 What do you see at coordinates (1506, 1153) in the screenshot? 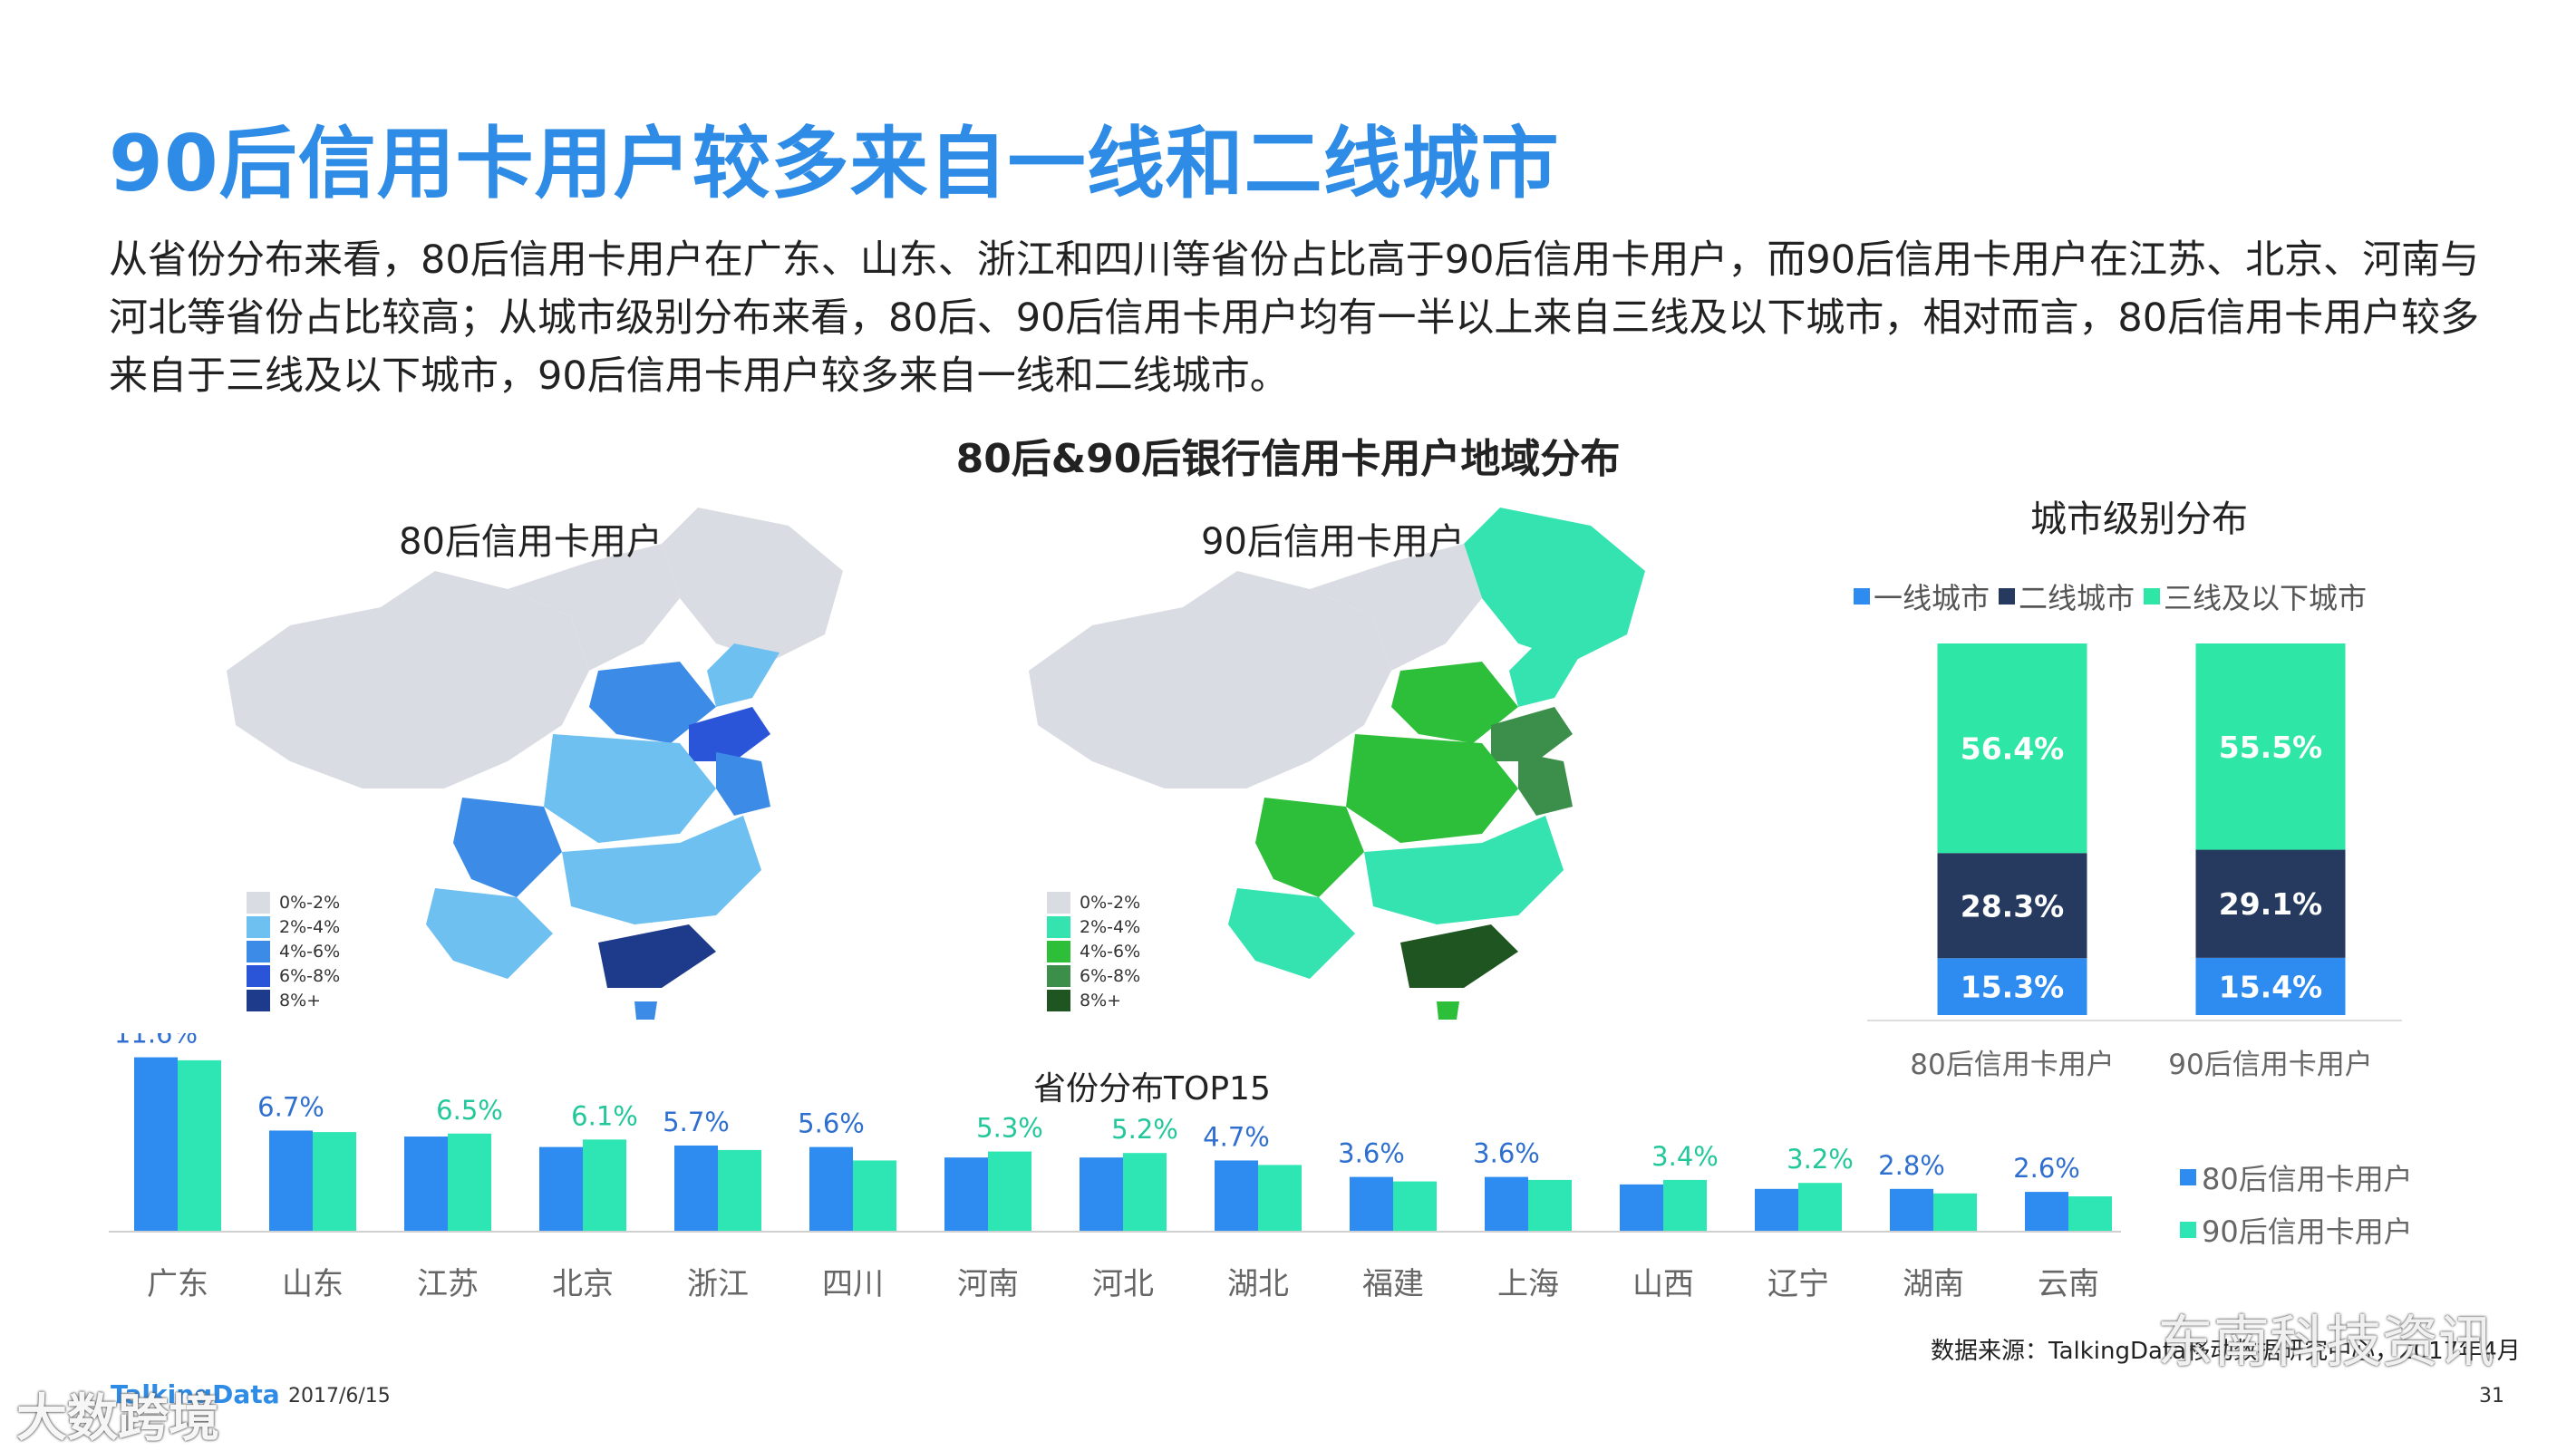
I see `data-label: 3.6%` at bounding box center [1506, 1153].